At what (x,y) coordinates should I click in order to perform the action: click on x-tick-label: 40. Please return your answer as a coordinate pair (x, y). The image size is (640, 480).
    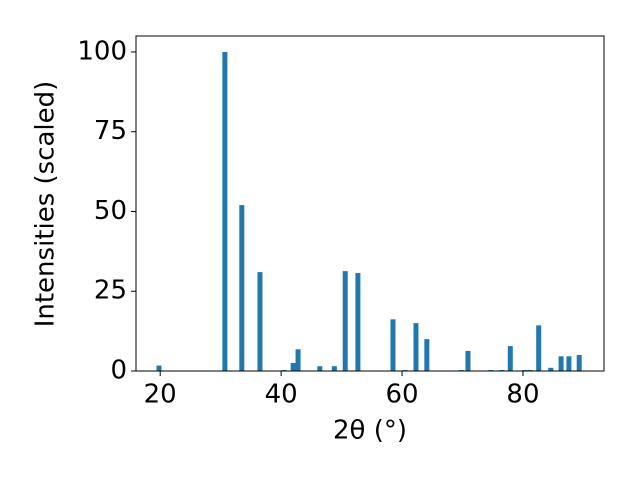
    Looking at the image, I should click on (281, 395).